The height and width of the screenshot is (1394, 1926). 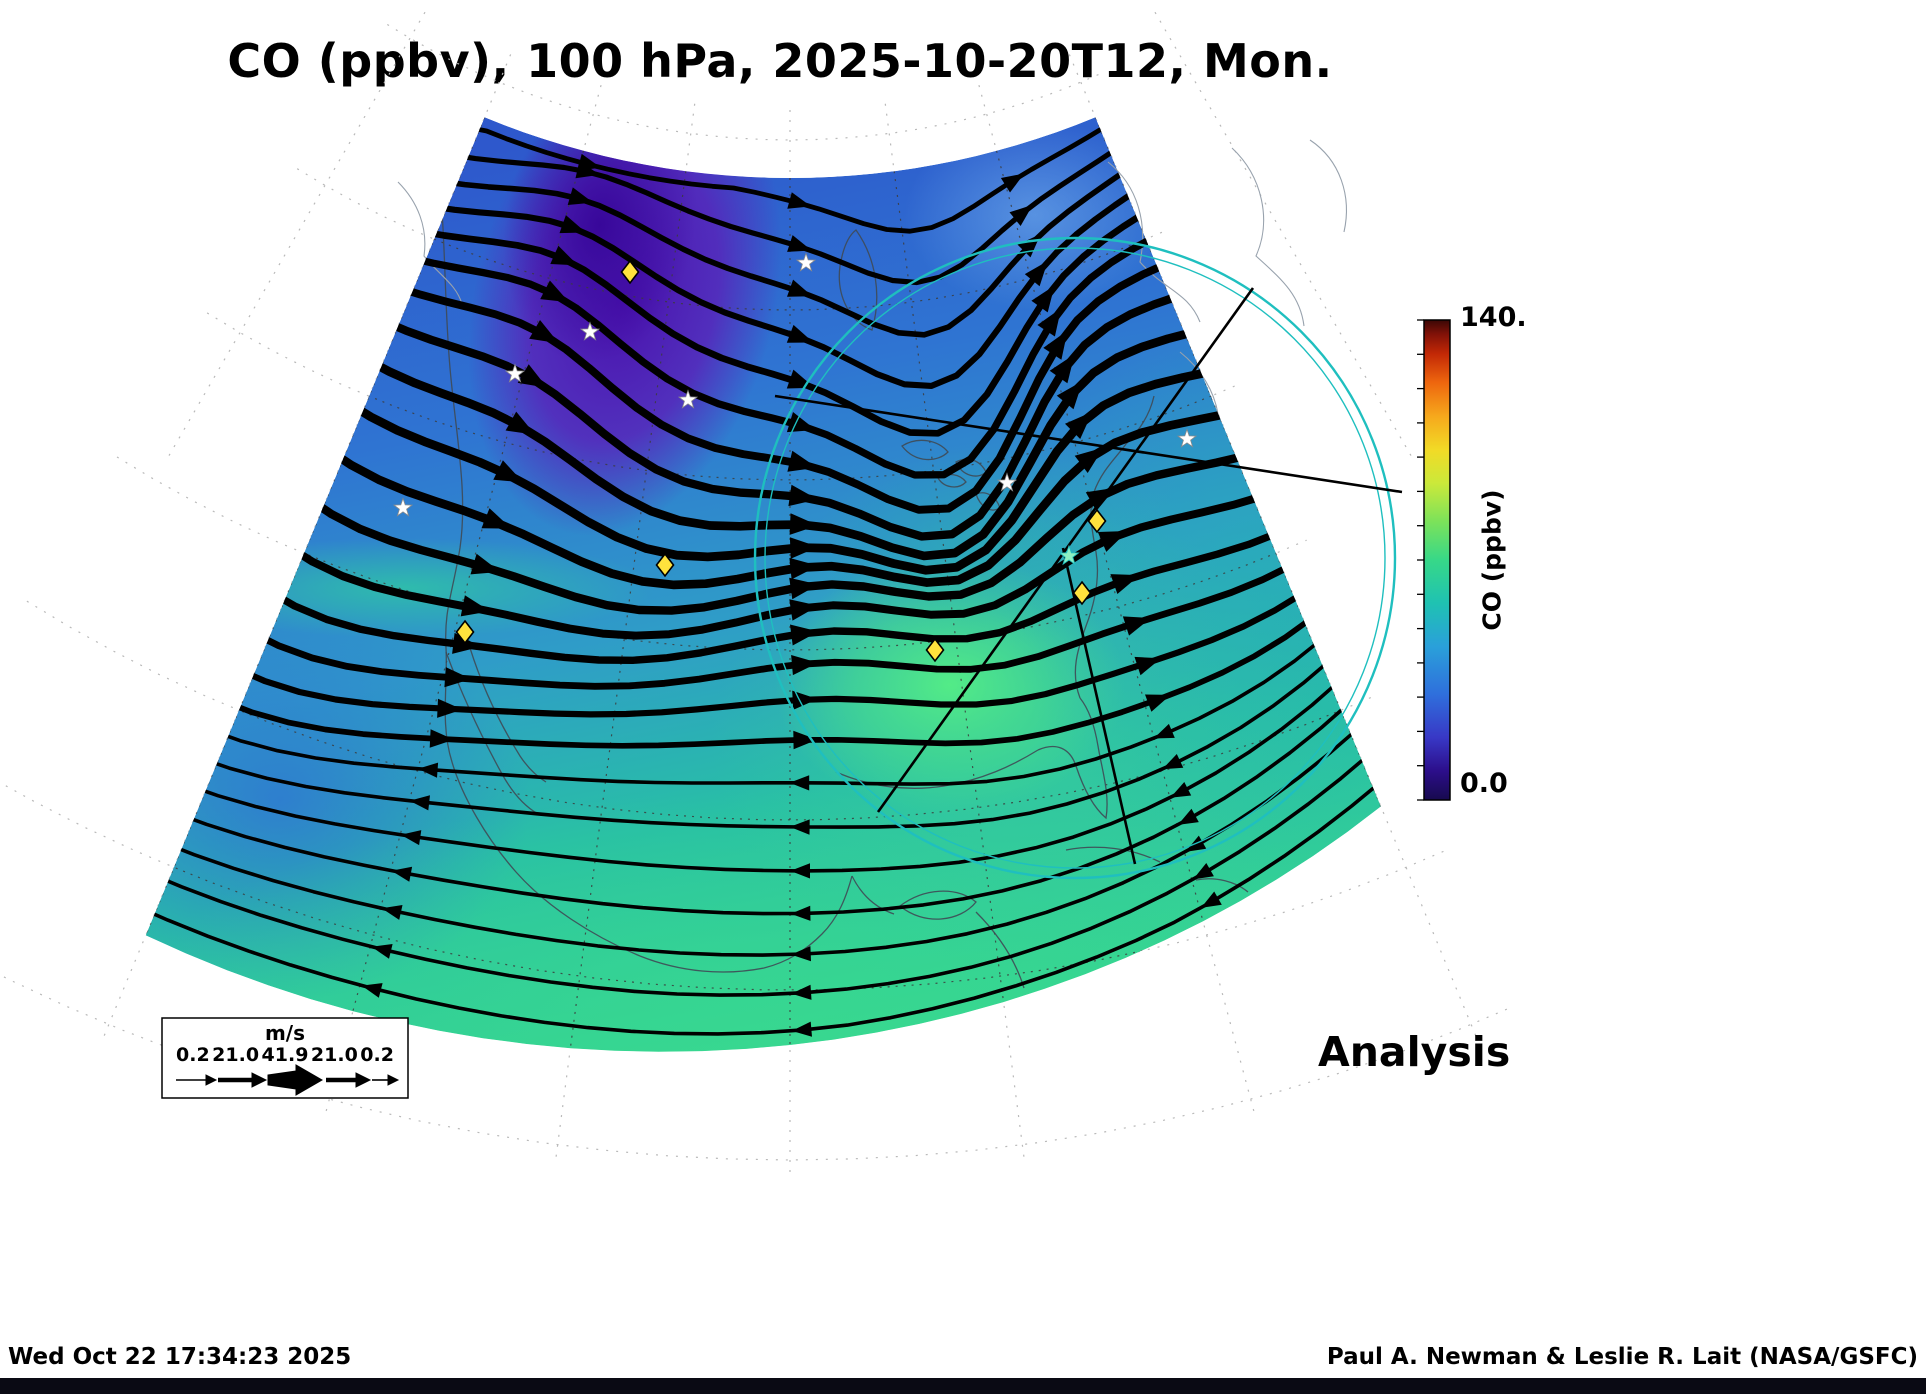 What do you see at coordinates (1414, 1052) in the screenshot?
I see `analysis-label: Analysis` at bounding box center [1414, 1052].